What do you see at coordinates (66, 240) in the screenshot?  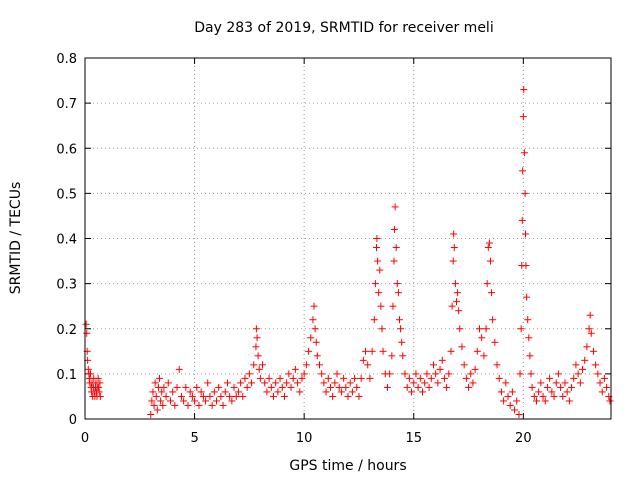 I see `y-tick-label: 0.4` at bounding box center [66, 240].